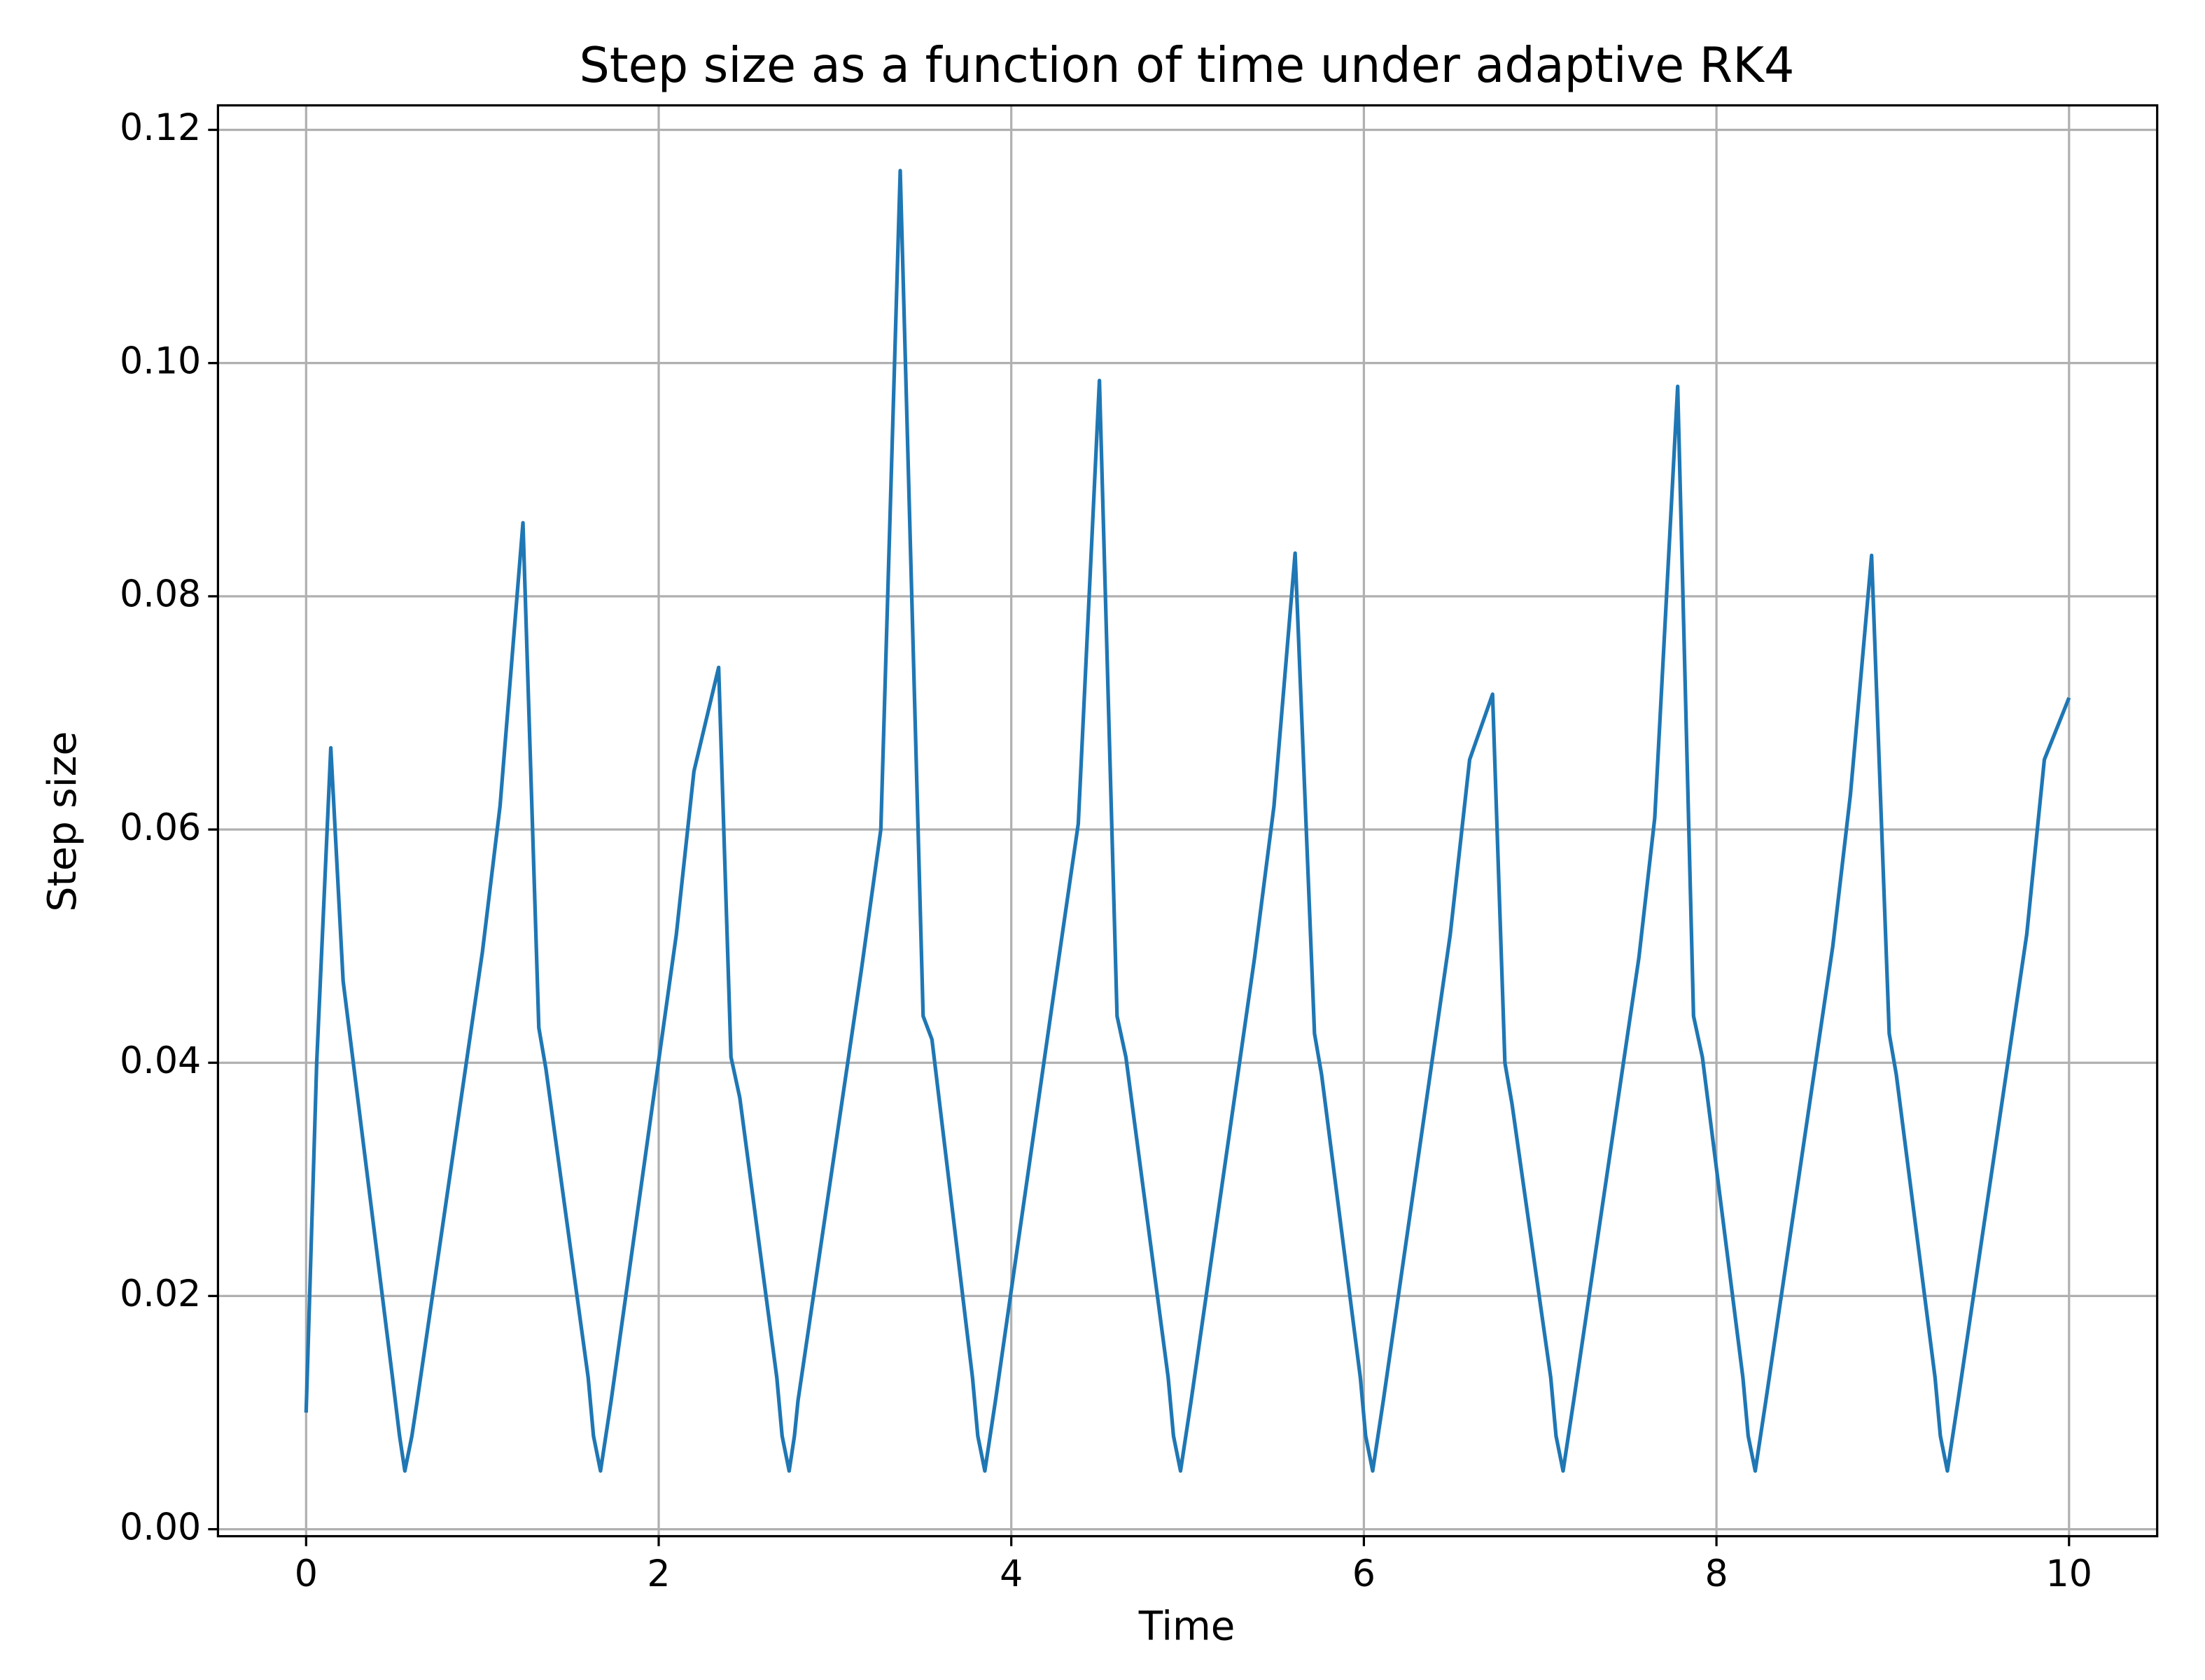 The width and height of the screenshot is (2205, 1680). Describe the element at coordinates (160, 594) in the screenshot. I see `y-tick-label: 0.08` at that location.